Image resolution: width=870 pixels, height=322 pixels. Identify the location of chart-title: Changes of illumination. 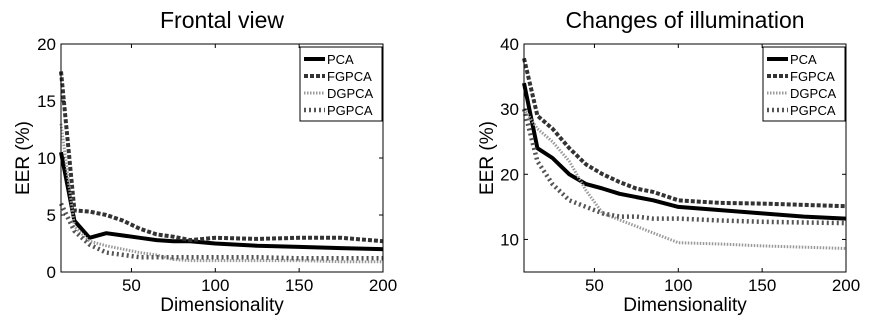
(684, 20).